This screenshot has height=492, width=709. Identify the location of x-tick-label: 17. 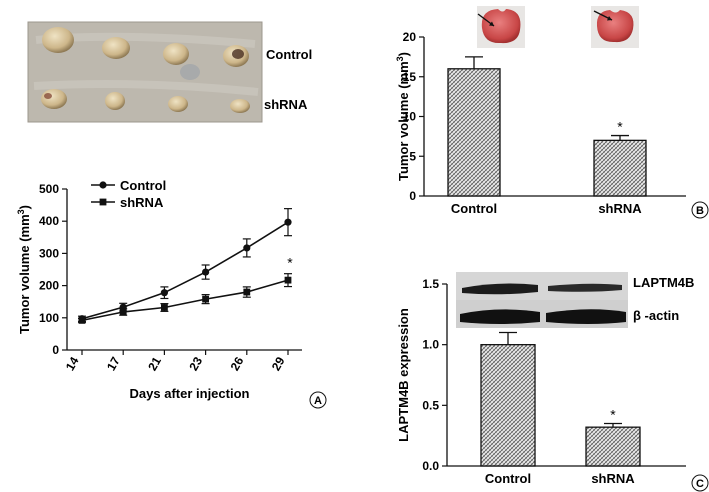
(113, 363).